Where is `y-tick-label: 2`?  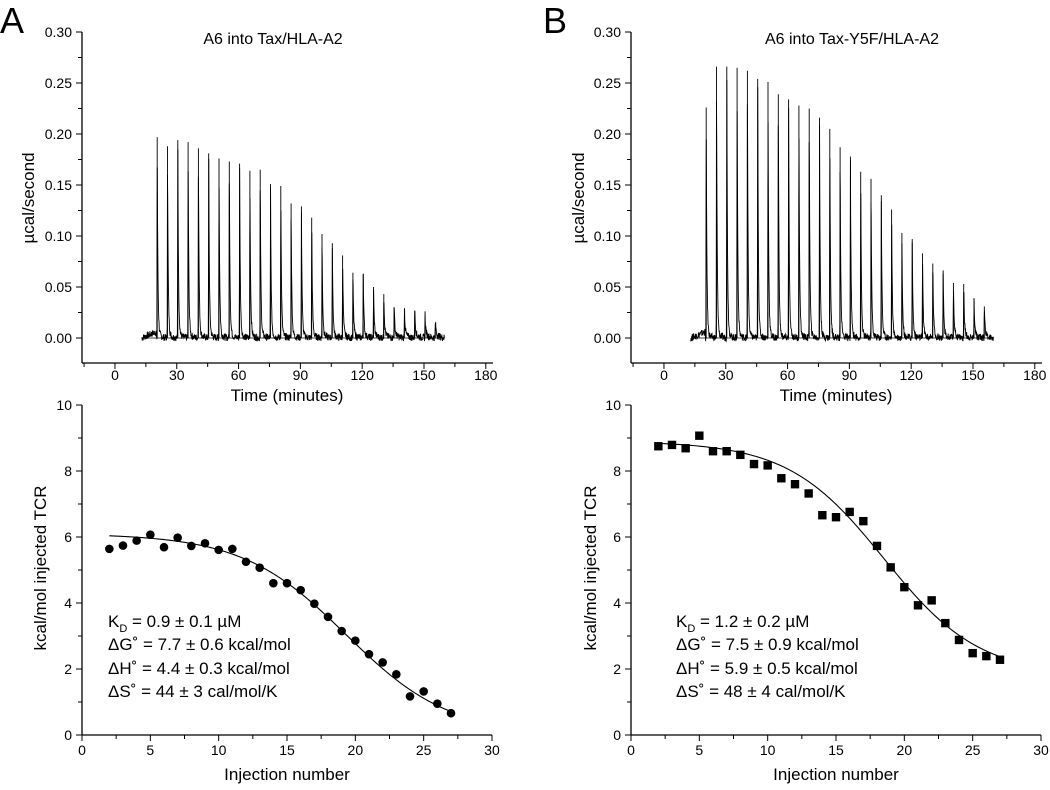
y-tick-label: 2 is located at coordinates (617, 669).